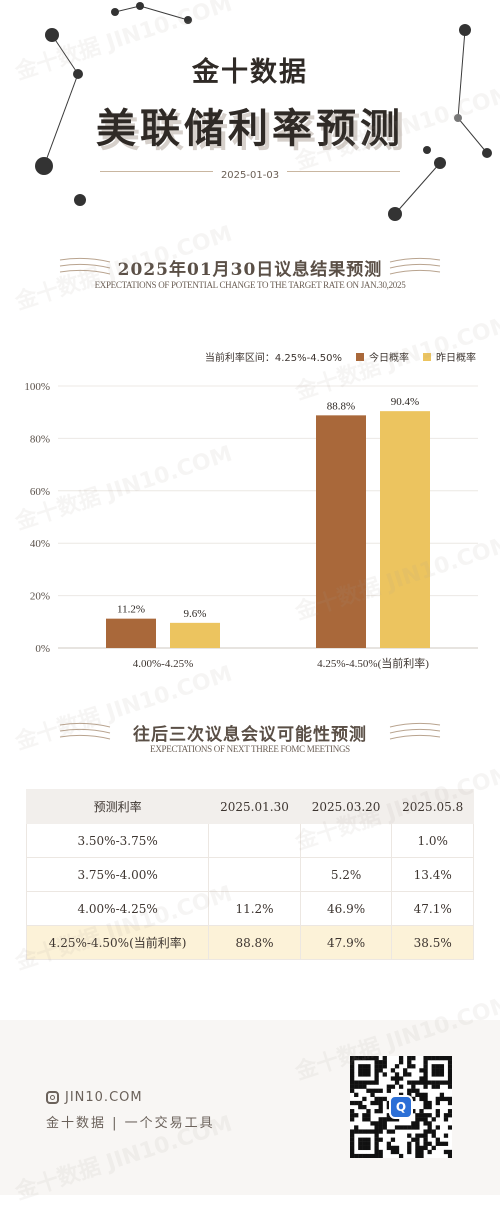  I want to click on footer-site: JIN10.COM, so click(104, 1097).